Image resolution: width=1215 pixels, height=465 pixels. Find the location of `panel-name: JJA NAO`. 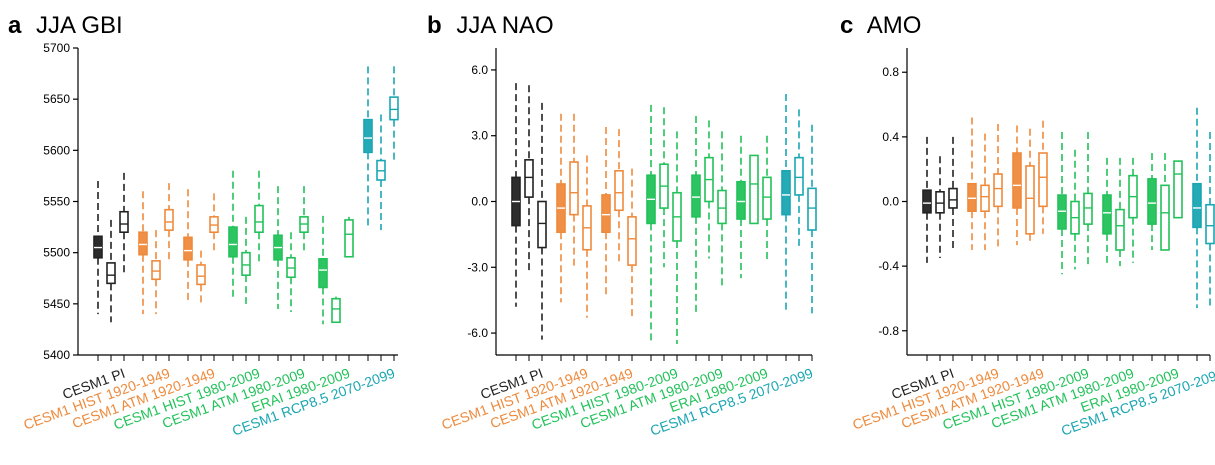

panel-name: JJA NAO is located at coordinates (504, 25).